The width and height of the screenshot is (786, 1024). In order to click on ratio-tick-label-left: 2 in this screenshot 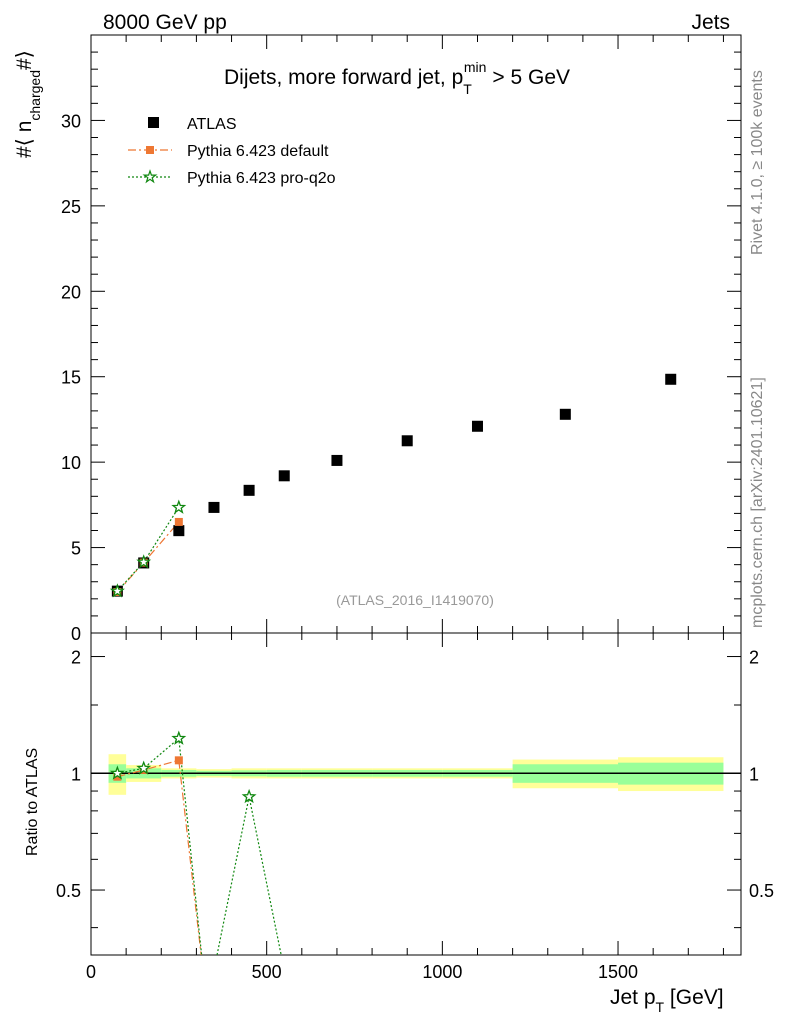, I will do `click(76, 658)`.